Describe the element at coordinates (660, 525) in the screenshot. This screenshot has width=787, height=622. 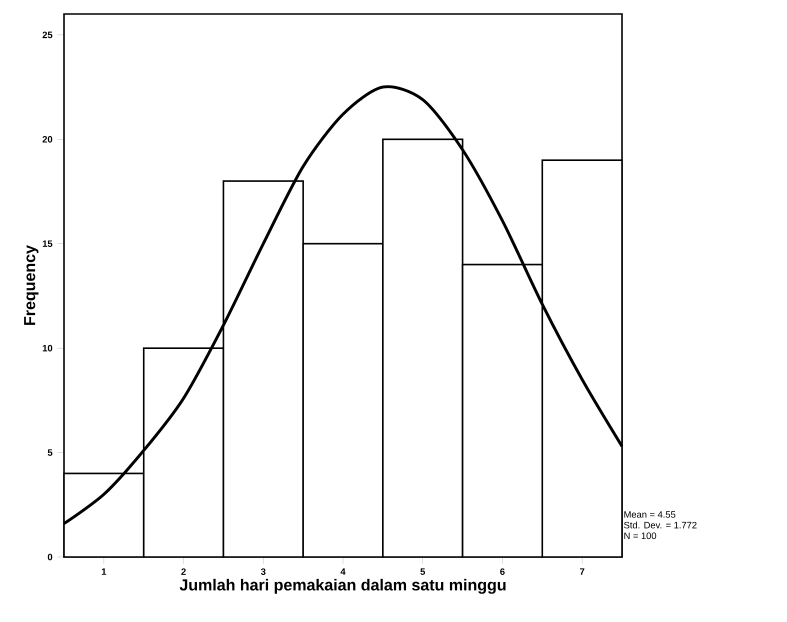
I see `text: Std. Dev. = 1.772` at that location.